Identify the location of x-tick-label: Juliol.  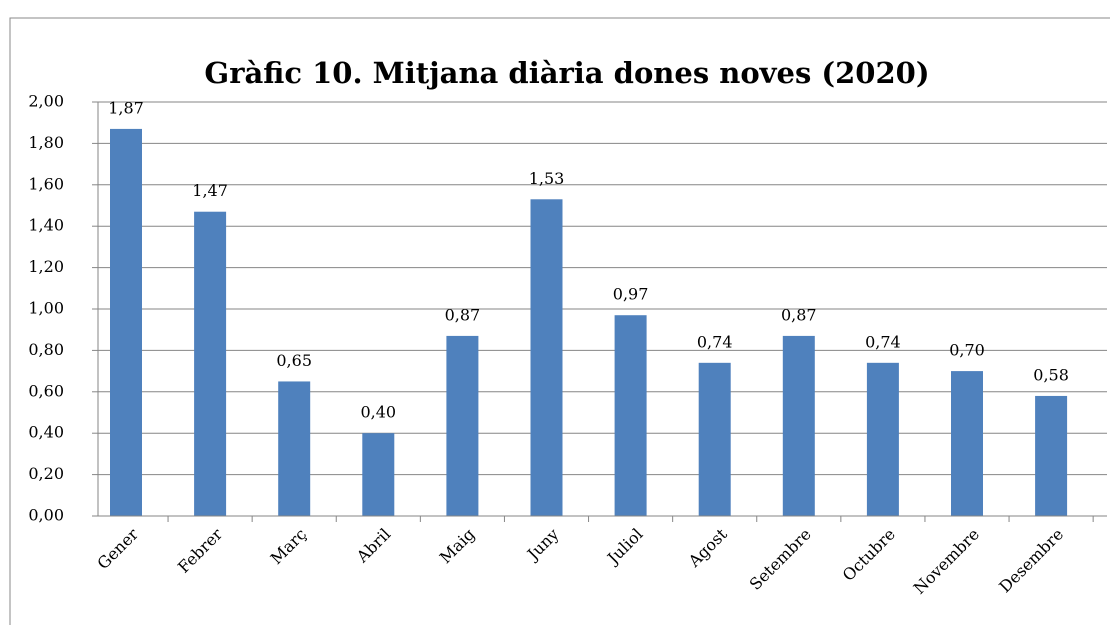
(624, 547).